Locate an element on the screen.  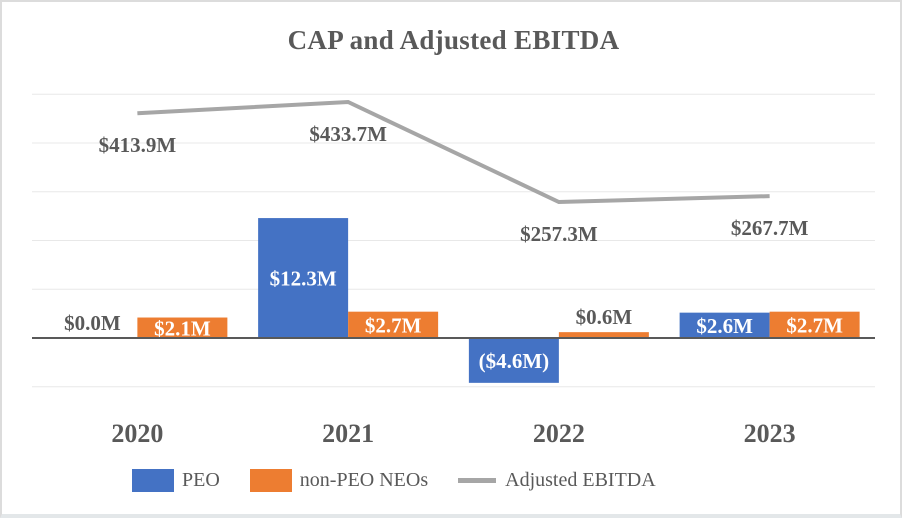
data-label-adjusted-ebitda-2021: $433.7M is located at coordinates (348, 134).